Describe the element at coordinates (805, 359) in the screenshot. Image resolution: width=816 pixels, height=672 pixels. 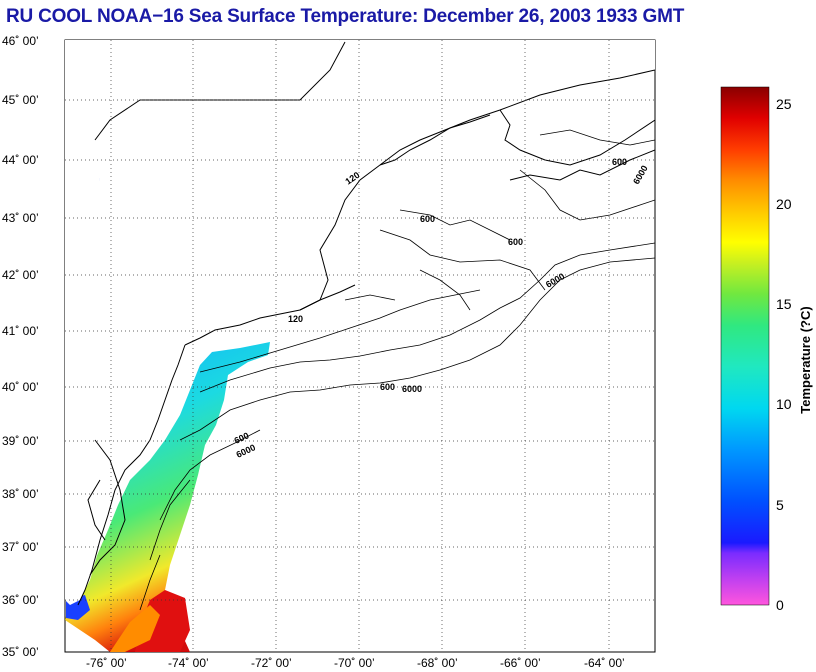
I see `colorbar-title: Temperature (?C)` at that location.